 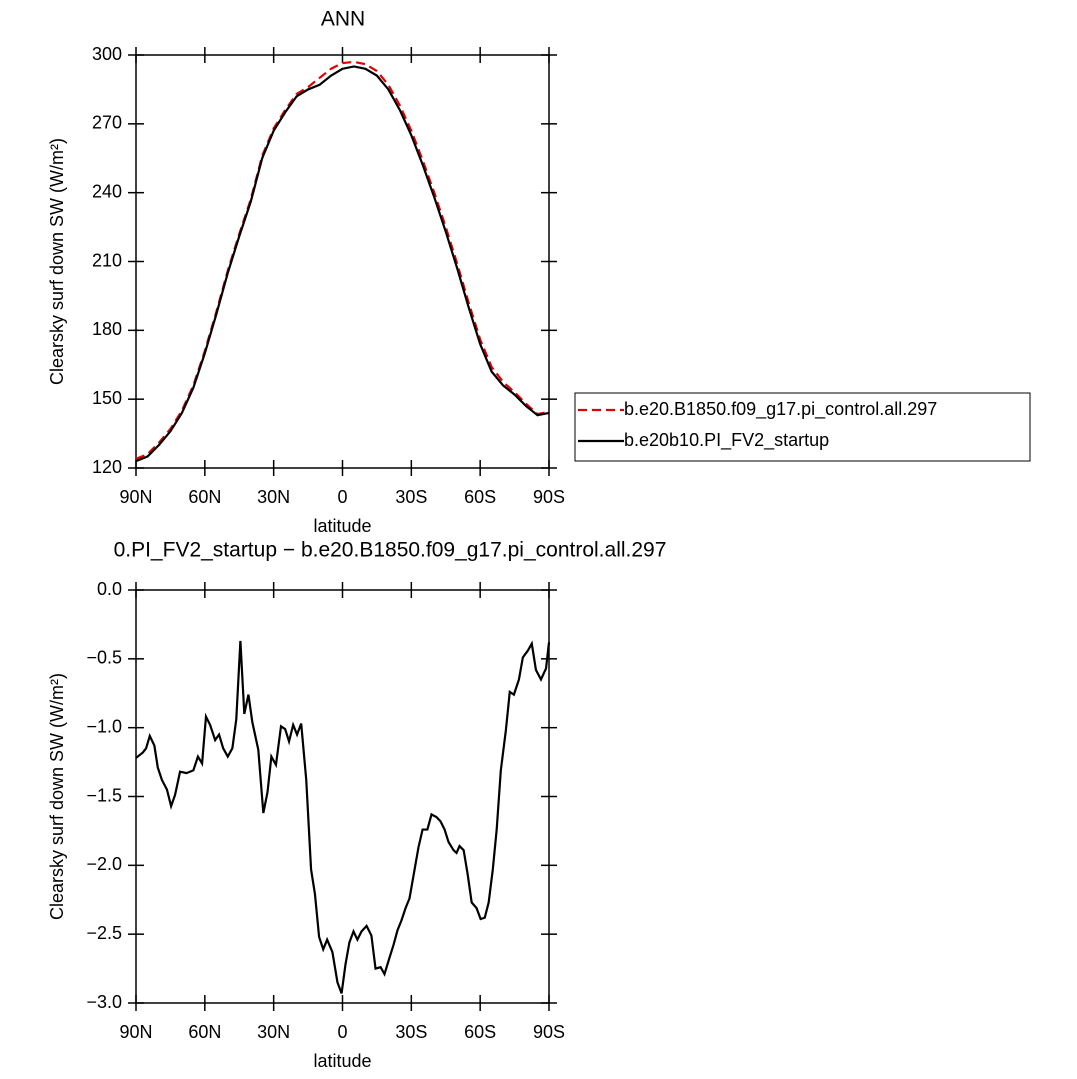 What do you see at coordinates (107, 329) in the screenshot?
I see `y-tick-label: 180` at bounding box center [107, 329].